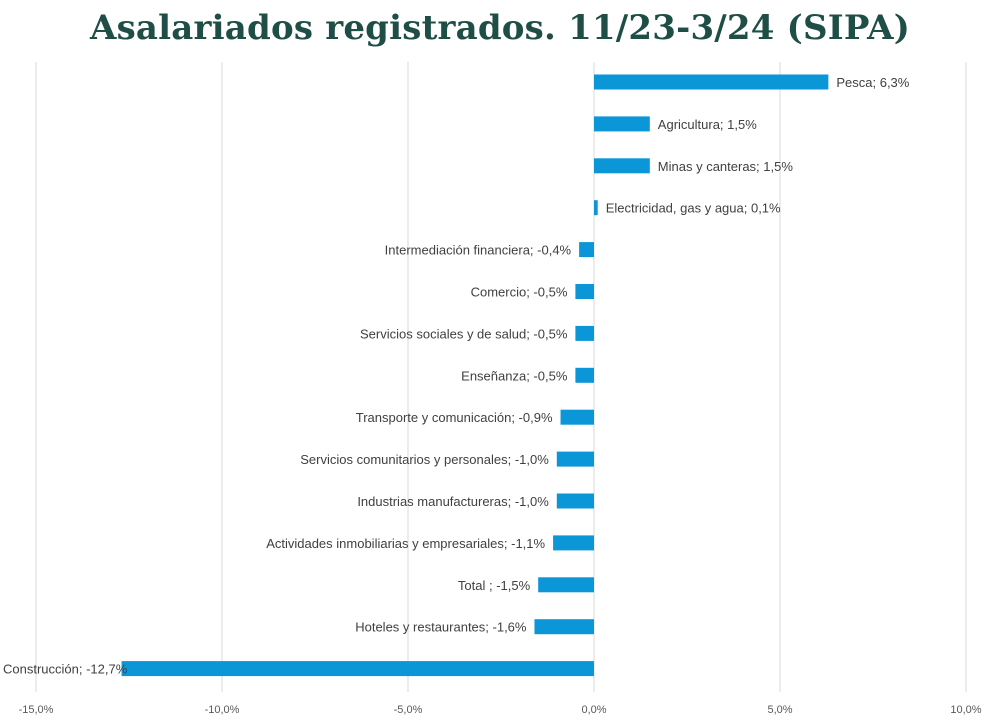 The image size is (1000, 727). Describe the element at coordinates (222, 710) in the screenshot. I see `x-tick-label: -10,0%` at that location.